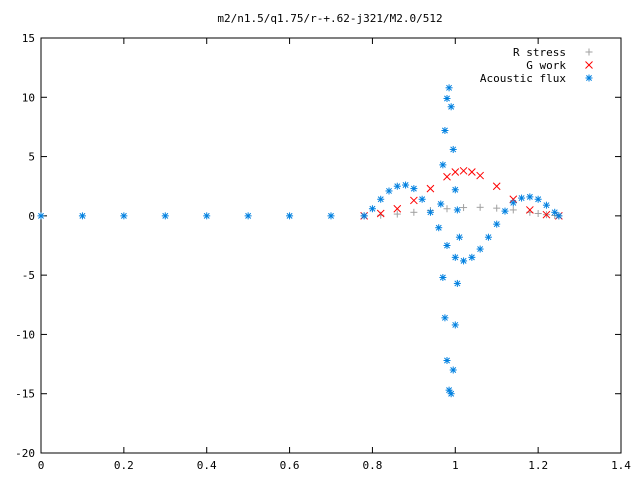 The height and width of the screenshot is (480, 640). What do you see at coordinates (290, 465) in the screenshot?
I see `x-tick-label: 0.6` at bounding box center [290, 465].